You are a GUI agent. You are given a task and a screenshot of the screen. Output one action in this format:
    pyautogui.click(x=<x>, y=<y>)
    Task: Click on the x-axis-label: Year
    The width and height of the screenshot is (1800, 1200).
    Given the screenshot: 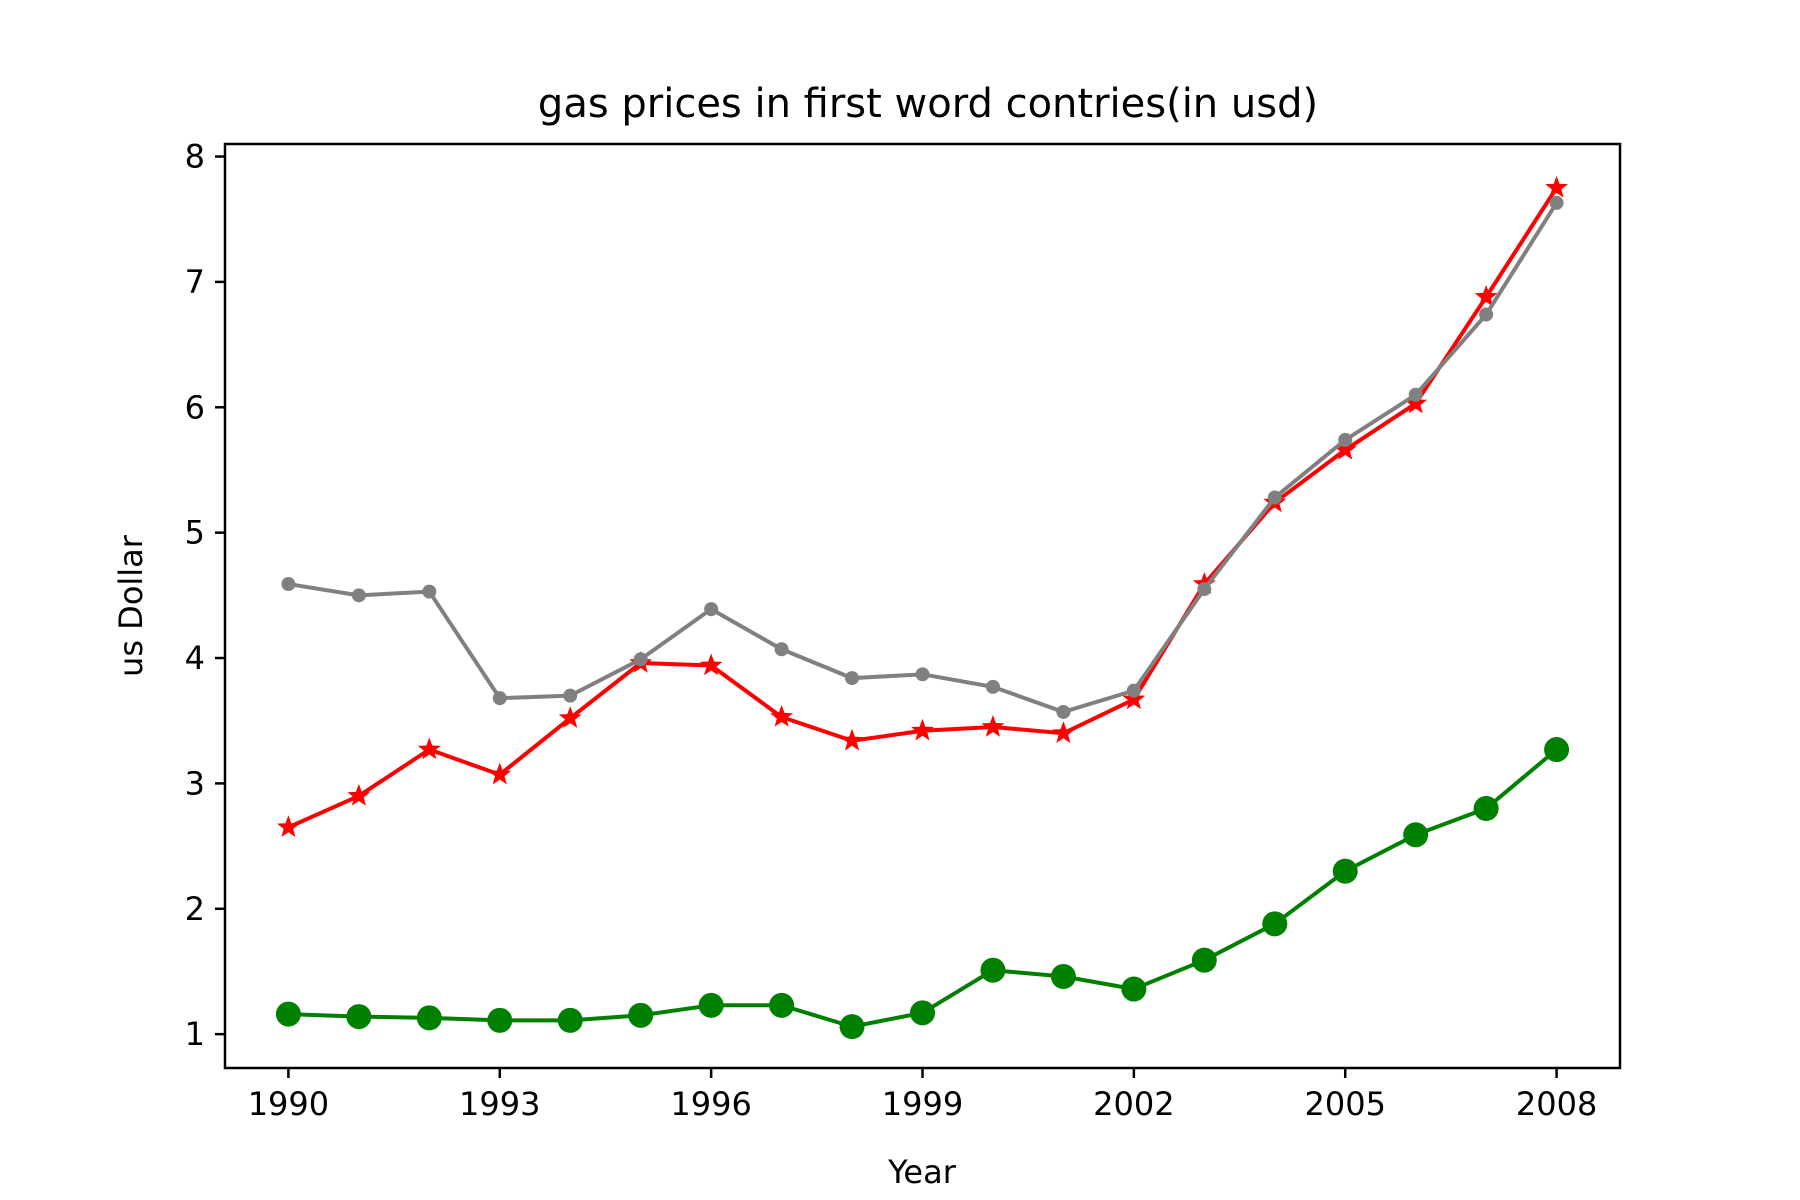 What is the action you would take?
    pyautogui.click(x=922, y=1172)
    